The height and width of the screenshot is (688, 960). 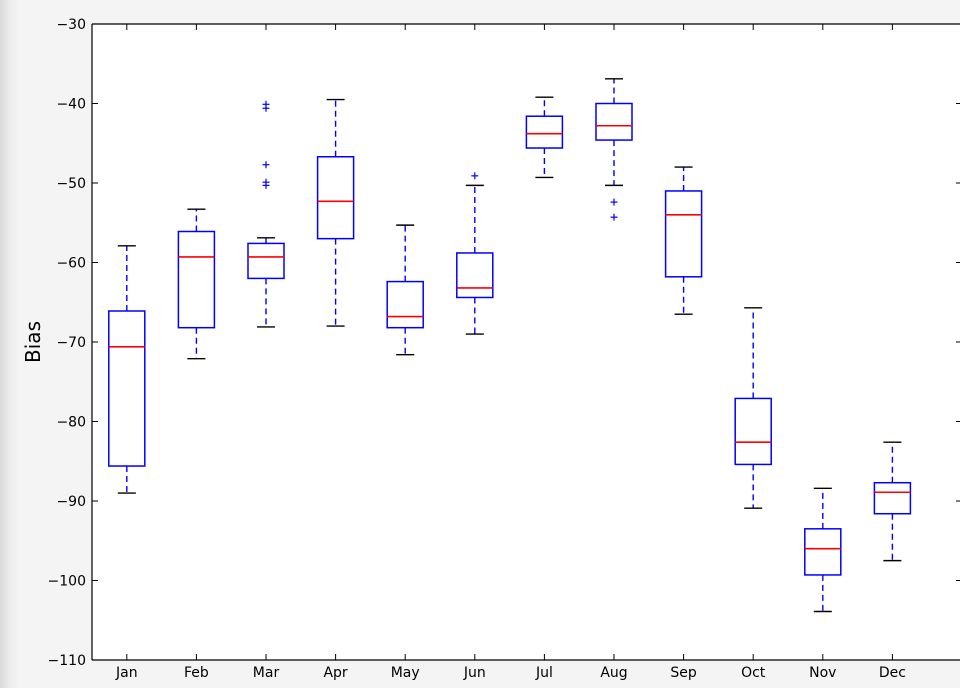 What do you see at coordinates (71, 502) in the screenshot?
I see `y-tick-label: −90` at bounding box center [71, 502].